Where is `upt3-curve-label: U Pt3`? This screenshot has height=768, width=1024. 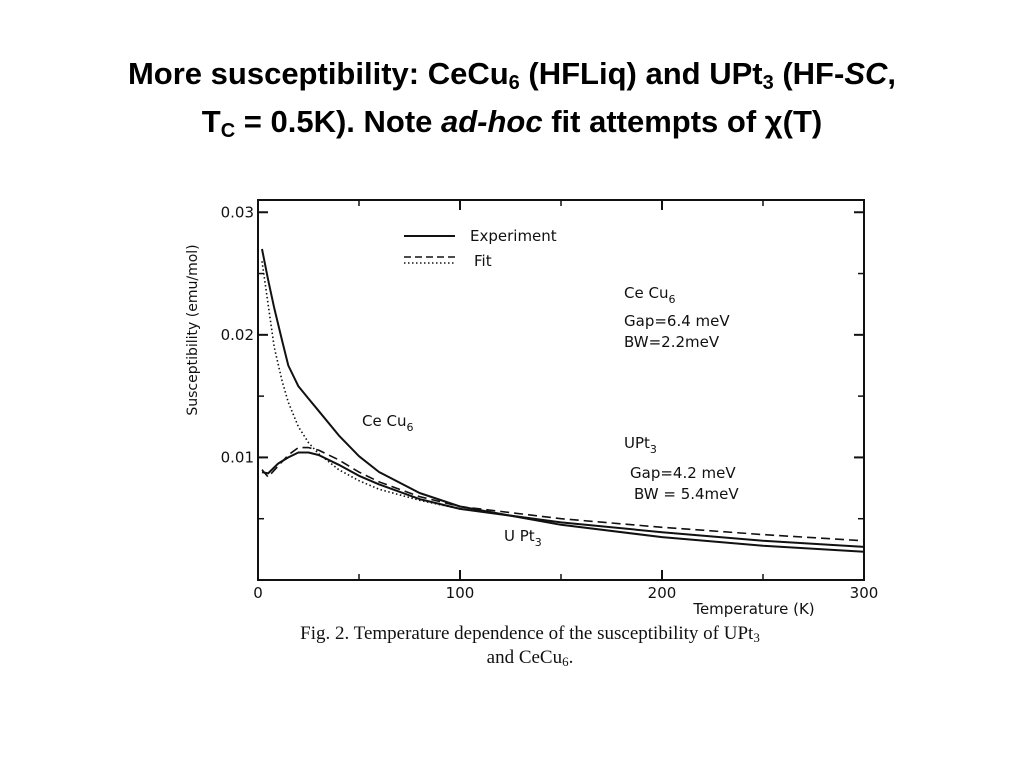 upt3-curve-label: U Pt3 is located at coordinates (523, 538).